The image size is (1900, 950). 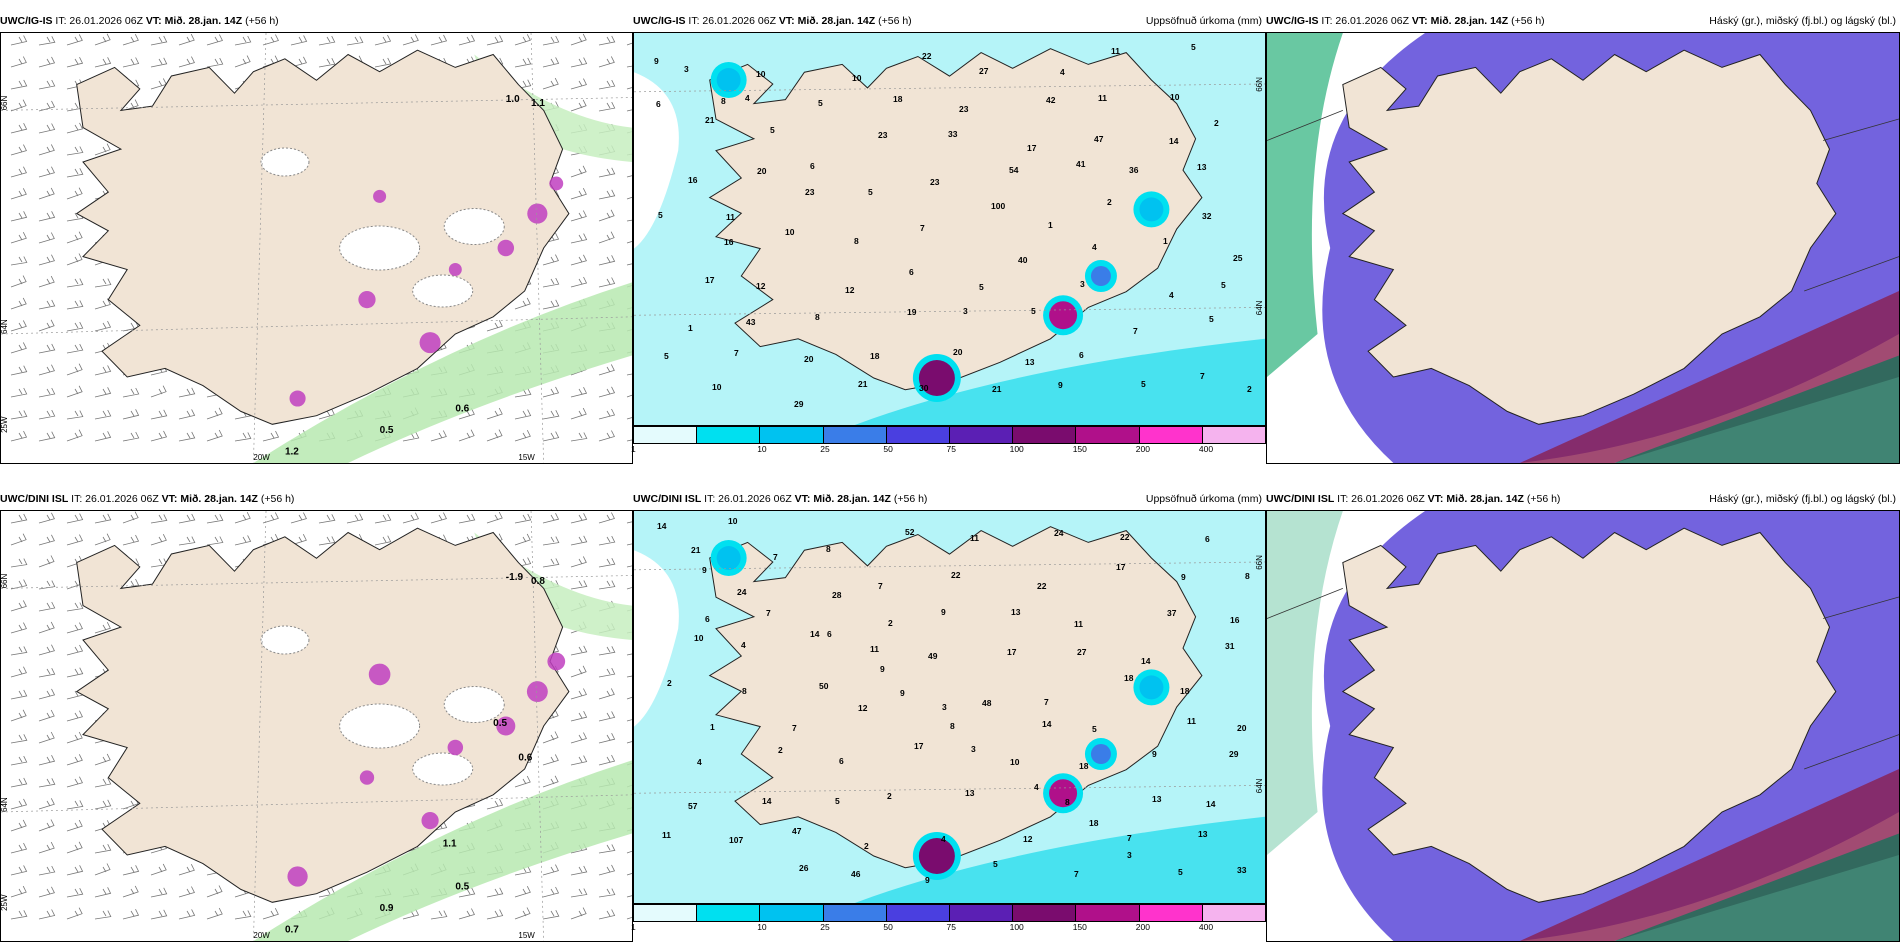 What do you see at coordinates (747, 98) in the screenshot?
I see `precip-value: 4` at bounding box center [747, 98].